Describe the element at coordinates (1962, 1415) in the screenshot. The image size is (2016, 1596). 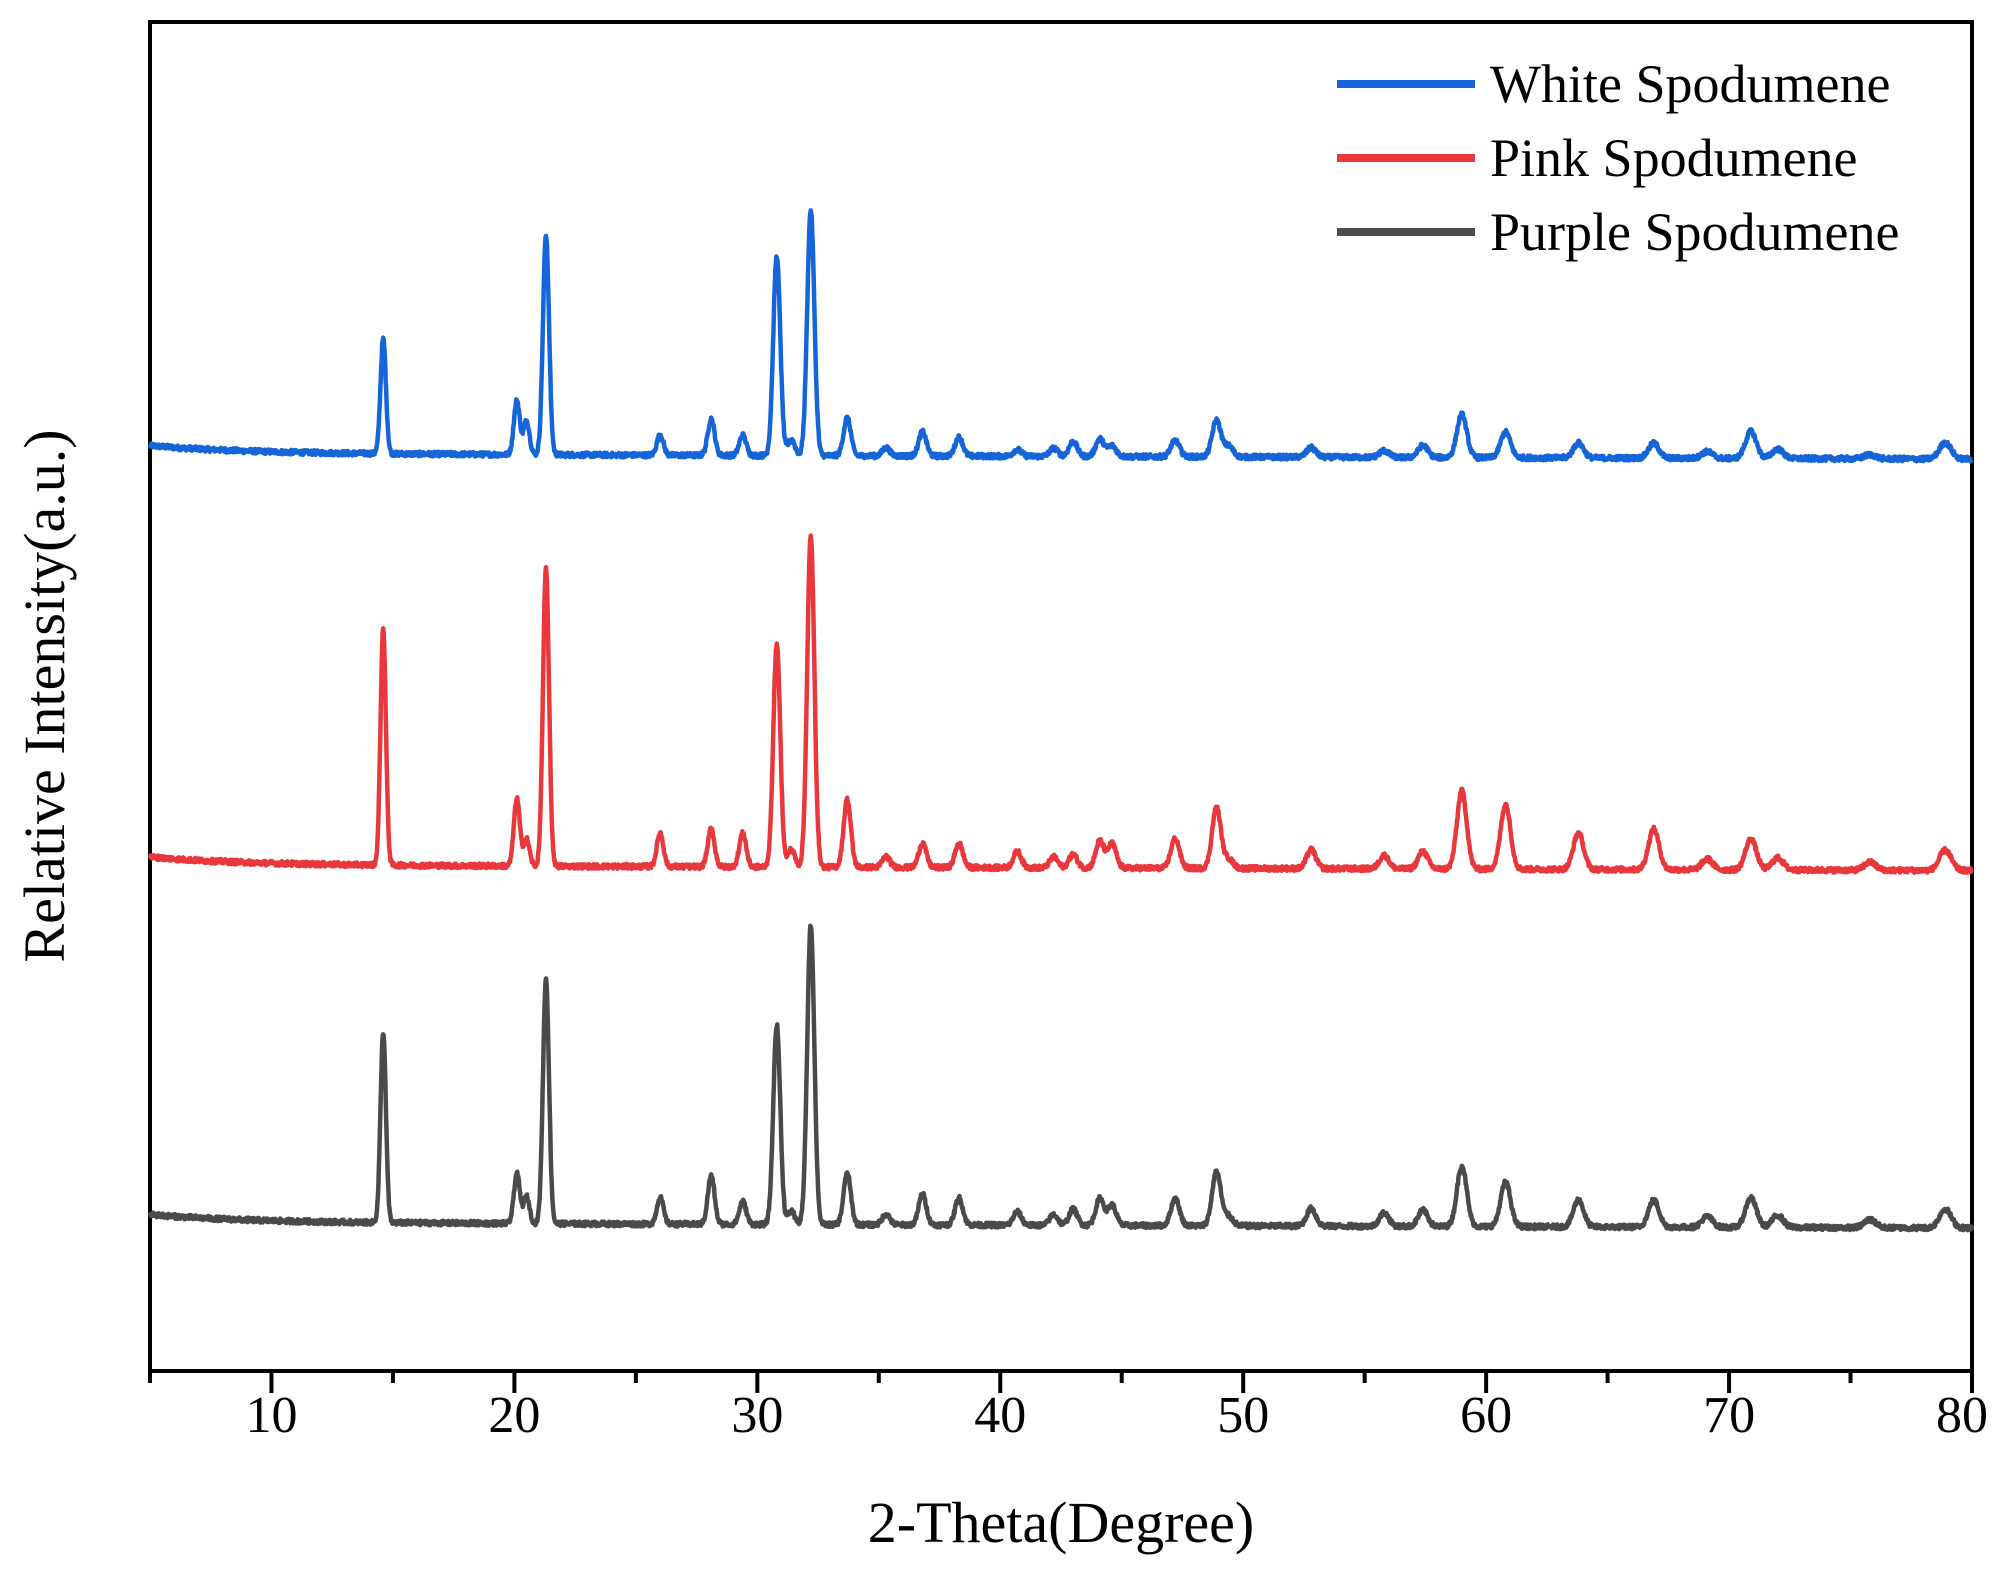
I see `x-tick-label: 80` at that location.